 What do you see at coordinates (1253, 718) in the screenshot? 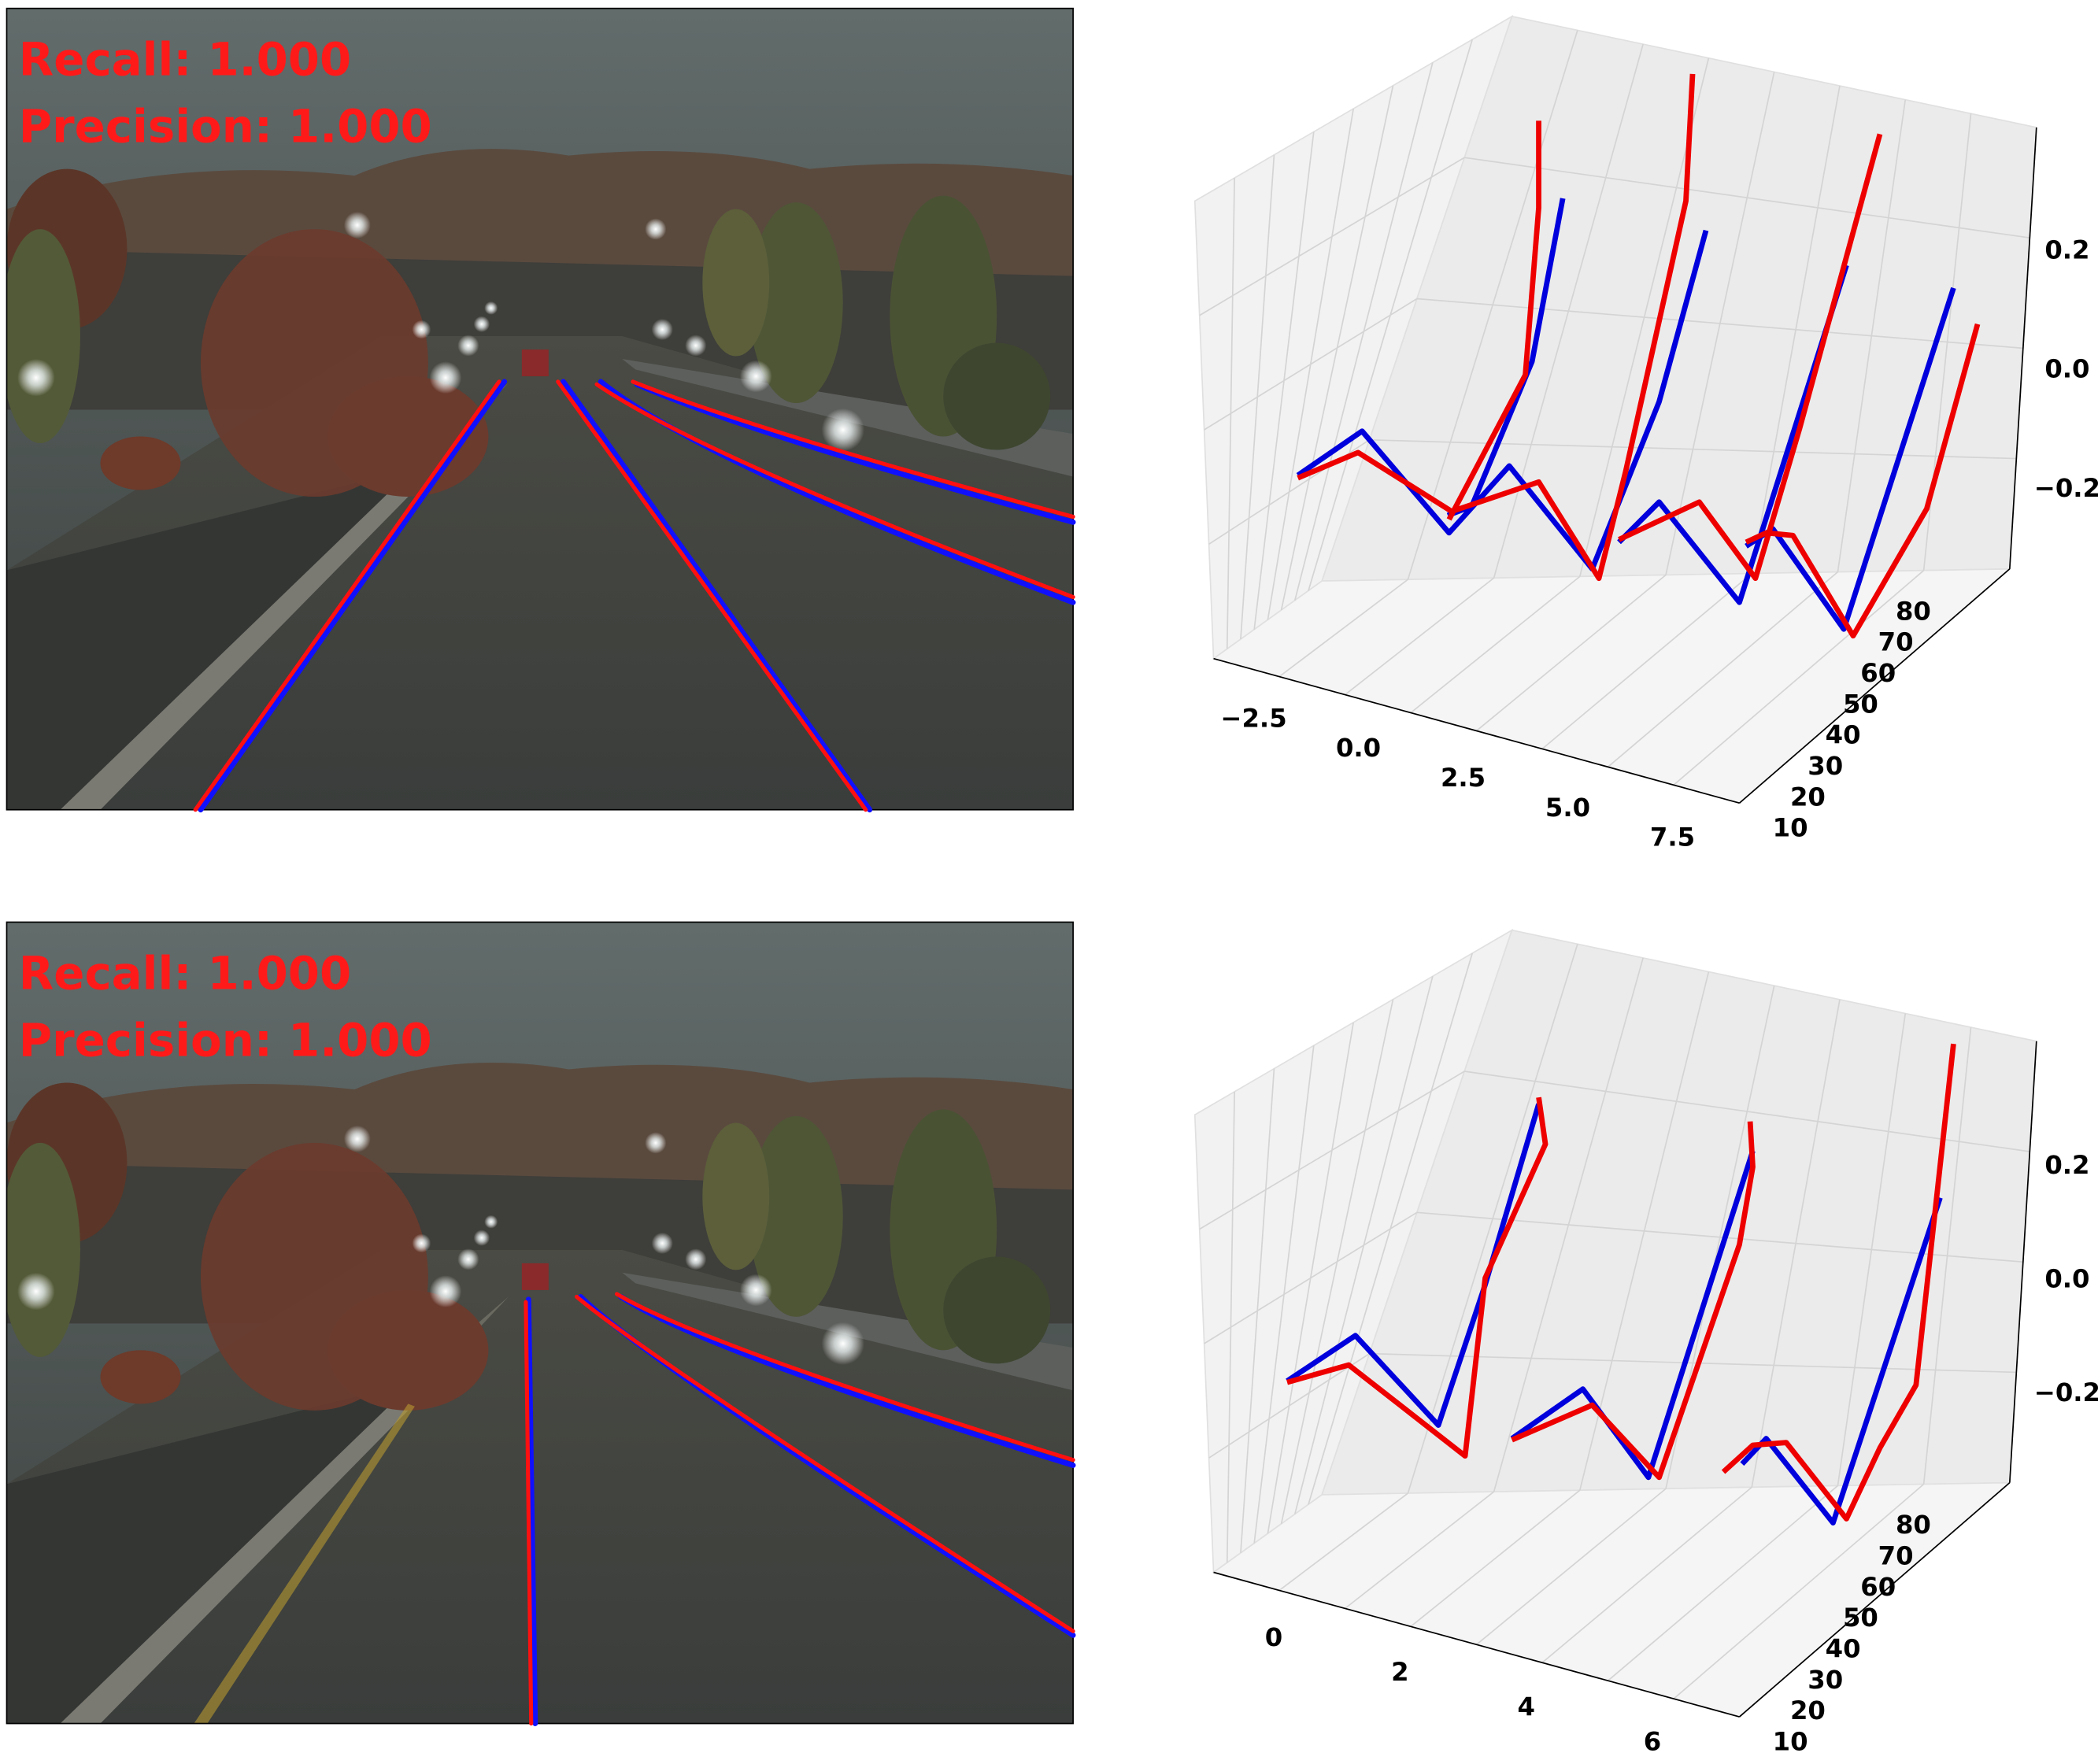
I see `x-tick-label: −2.5` at bounding box center [1253, 718].